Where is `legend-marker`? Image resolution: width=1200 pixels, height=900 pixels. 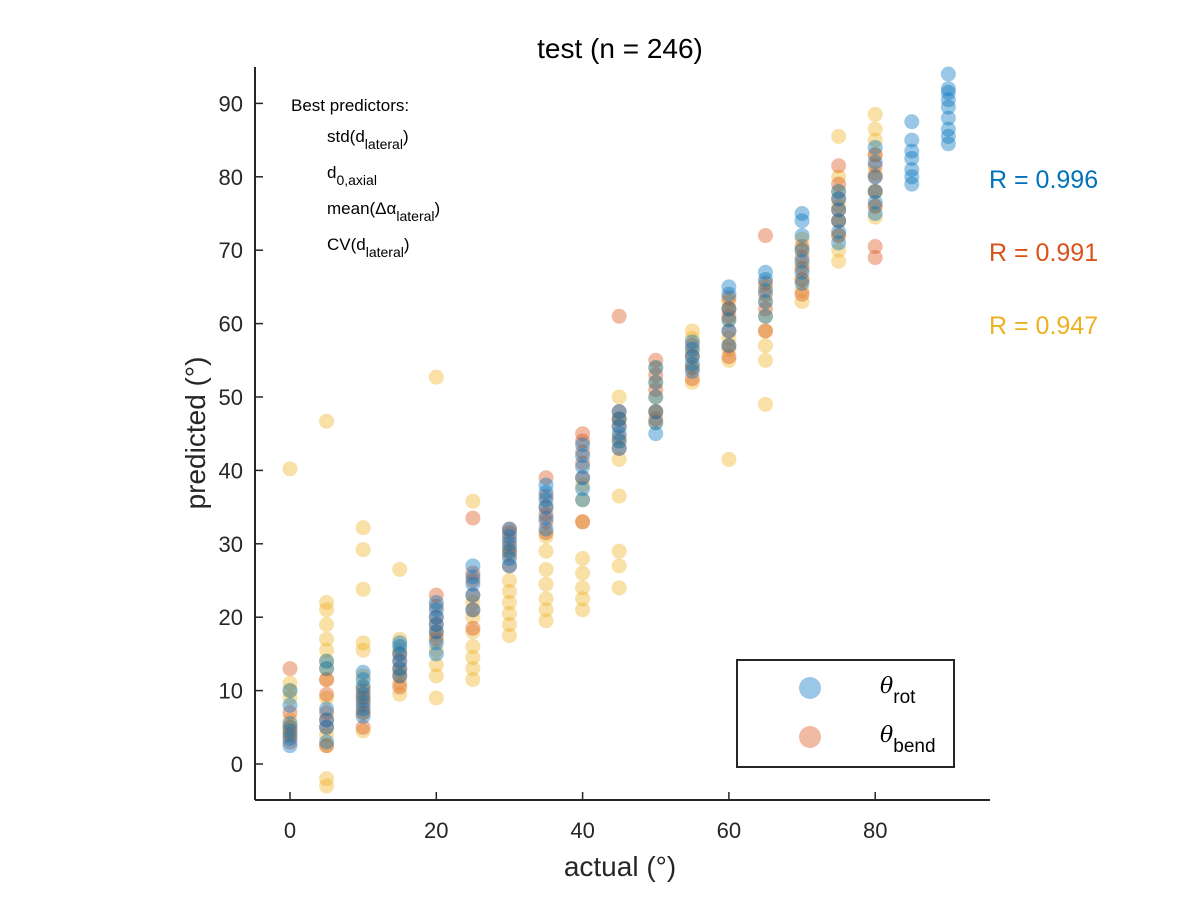
legend-marker is located at coordinates (810, 737).